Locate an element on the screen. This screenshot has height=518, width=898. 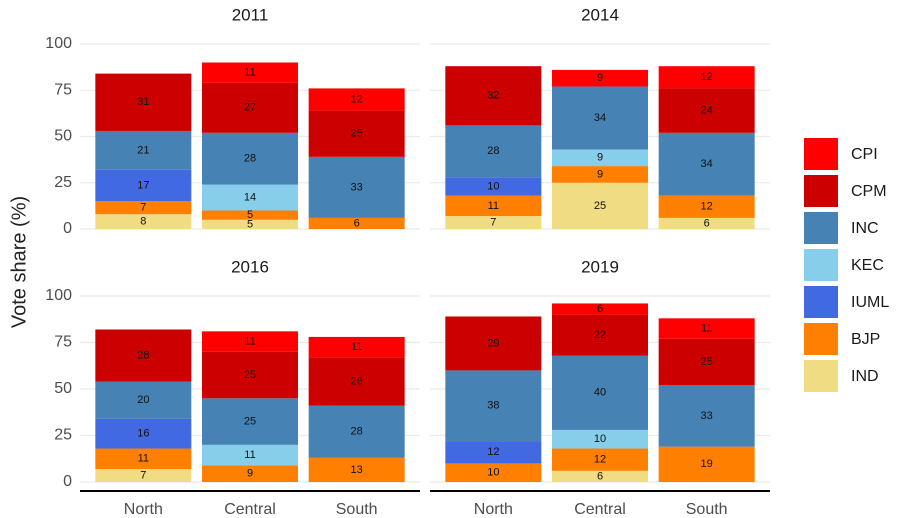
x-tick-label: Central is located at coordinates (600, 509).